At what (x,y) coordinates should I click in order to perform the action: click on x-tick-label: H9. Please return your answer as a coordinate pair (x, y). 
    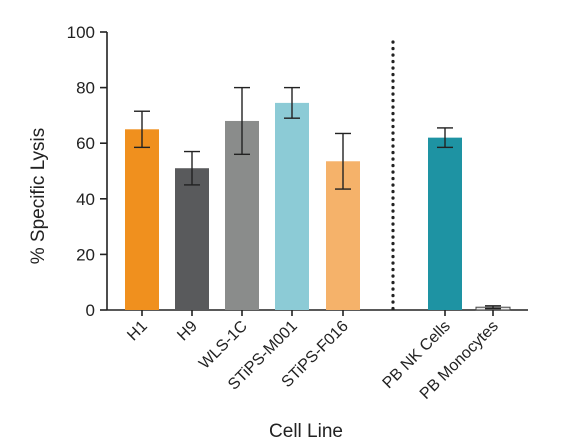
    Looking at the image, I should click on (187, 331).